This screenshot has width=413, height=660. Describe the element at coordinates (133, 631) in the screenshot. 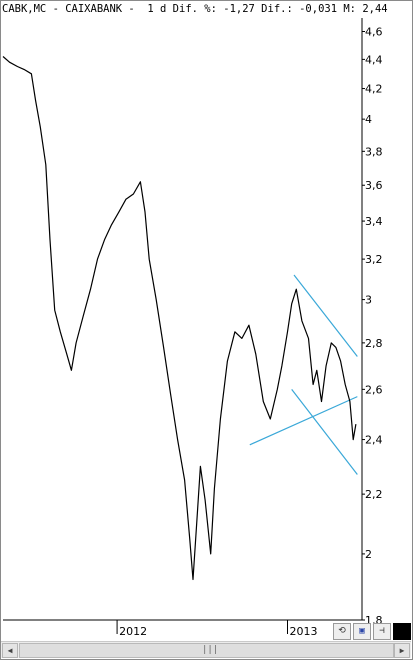

I see `x-tick-label: 2012` at that location.